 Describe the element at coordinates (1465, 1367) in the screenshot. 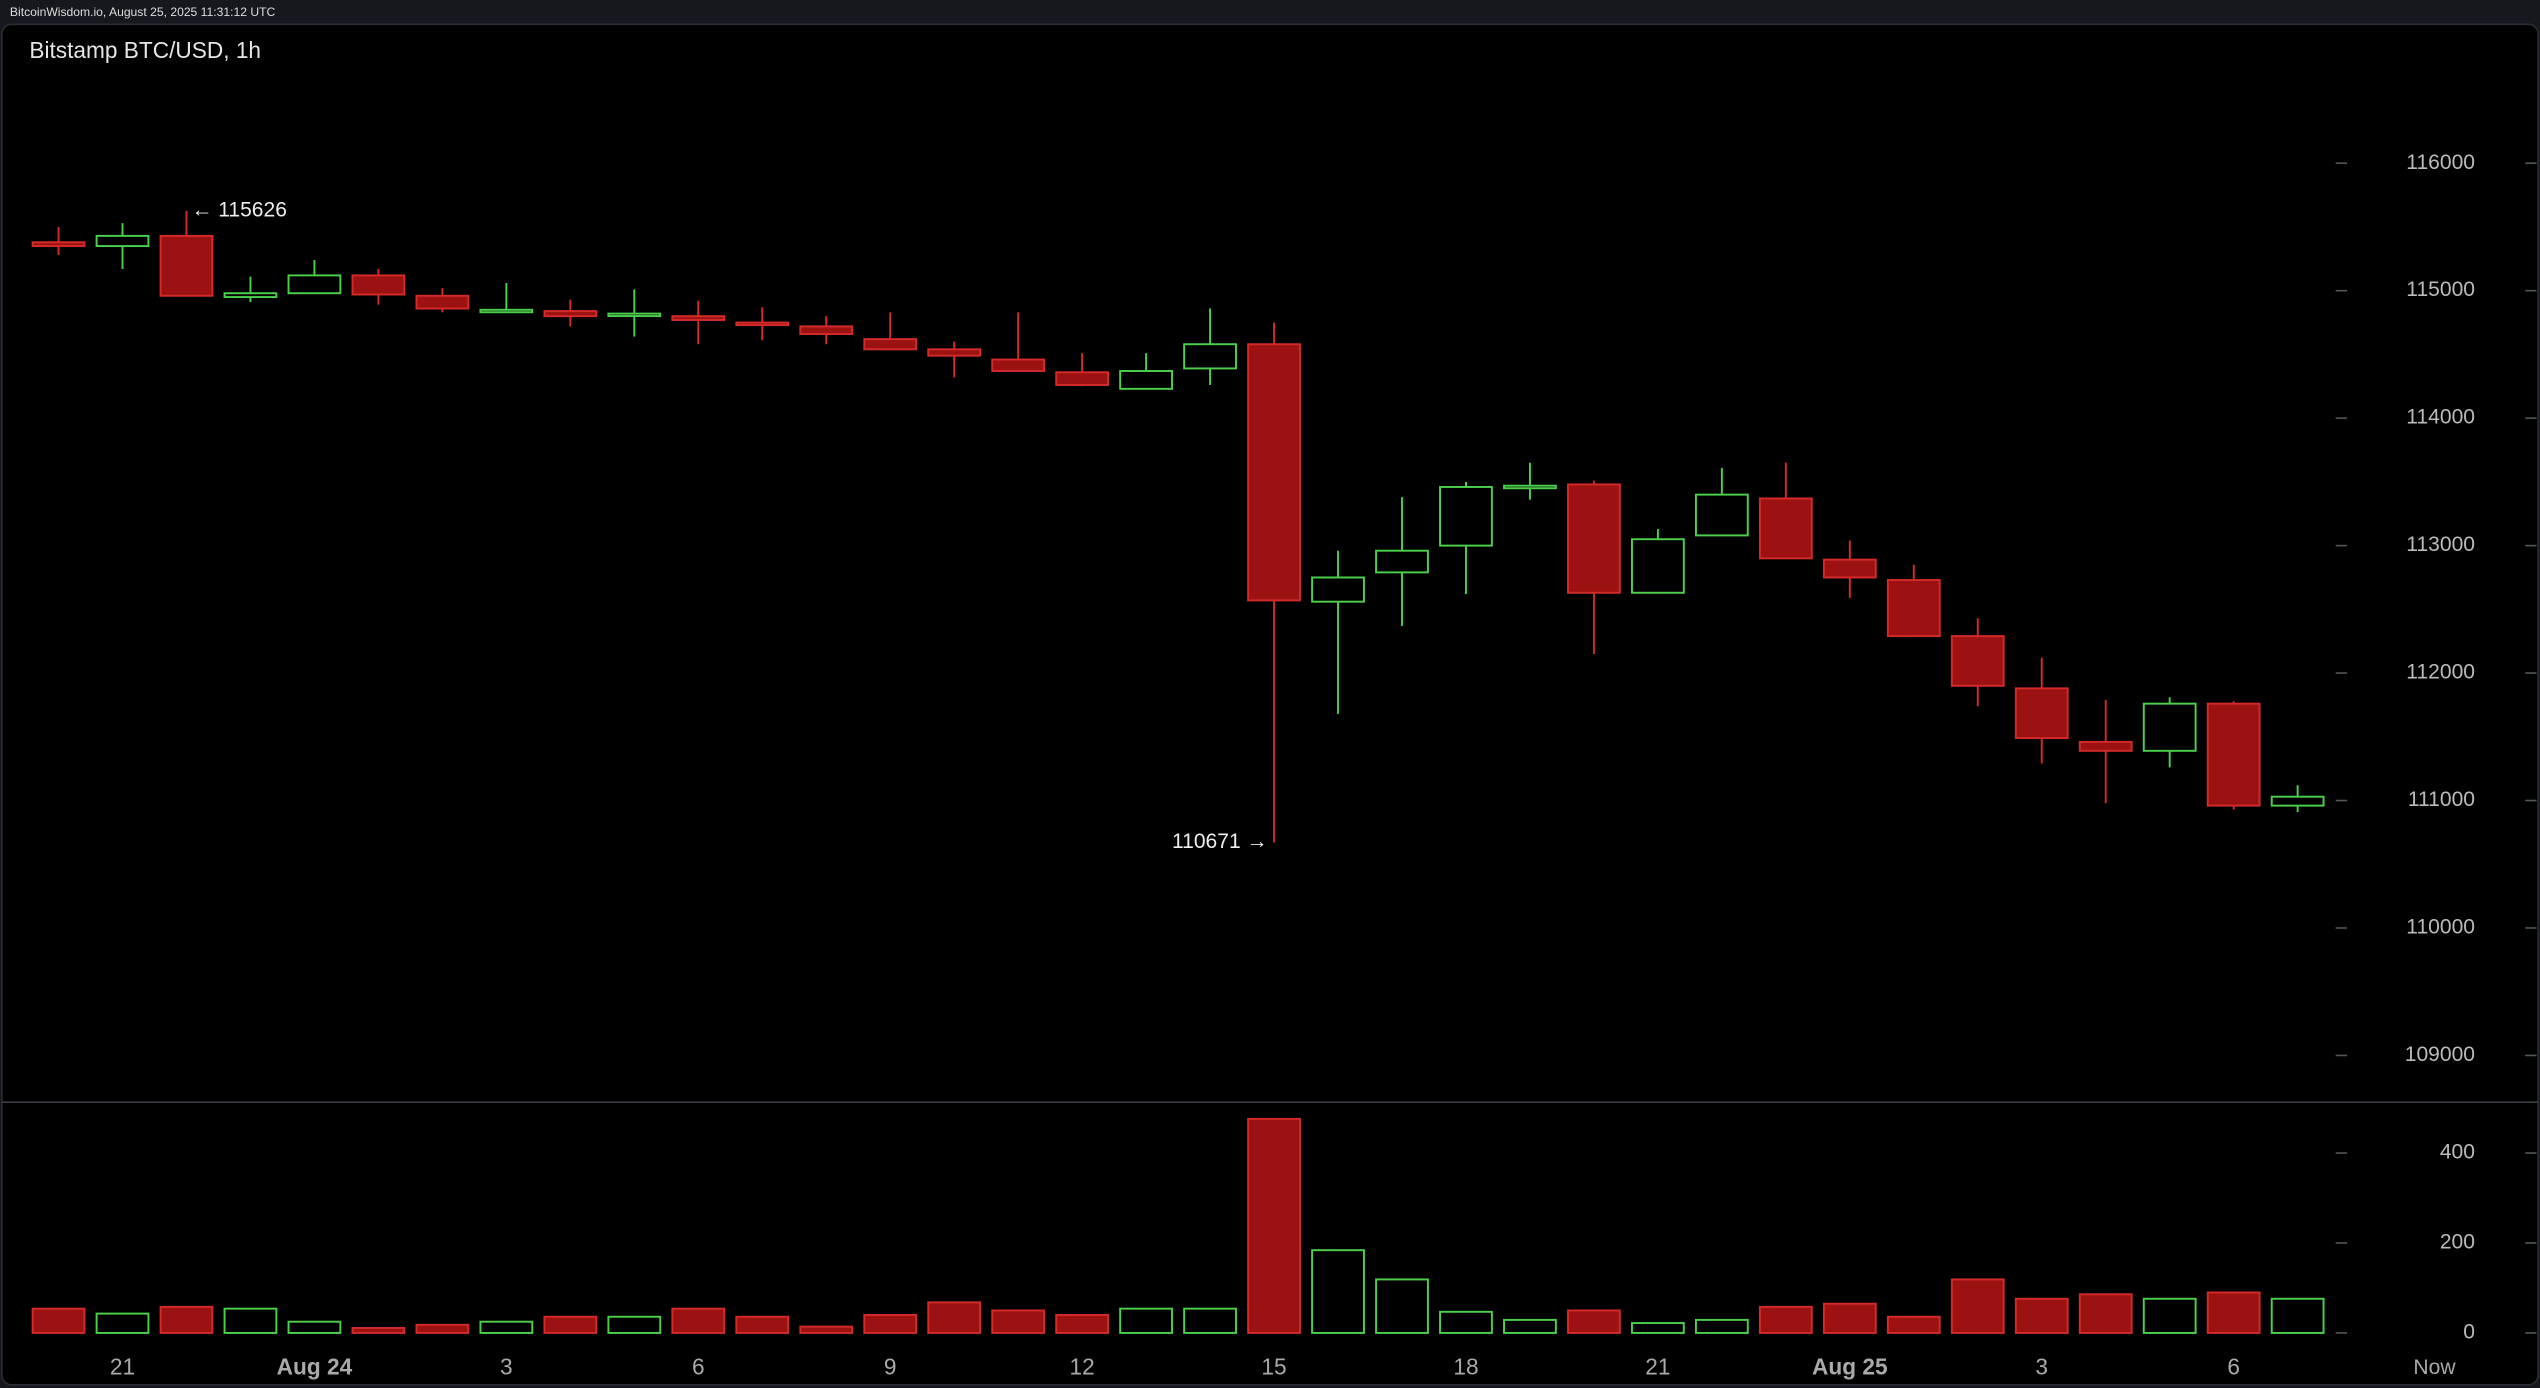

I see `x-tick-label: 18` at that location.